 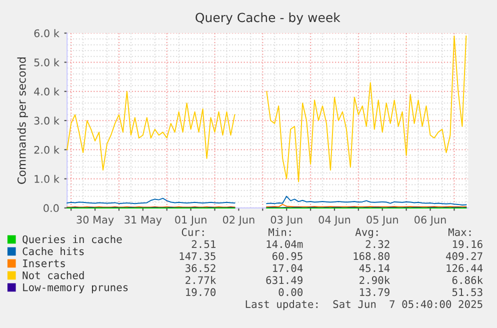 I want to click on x-tick-label: 31 May, so click(x=143, y=221).